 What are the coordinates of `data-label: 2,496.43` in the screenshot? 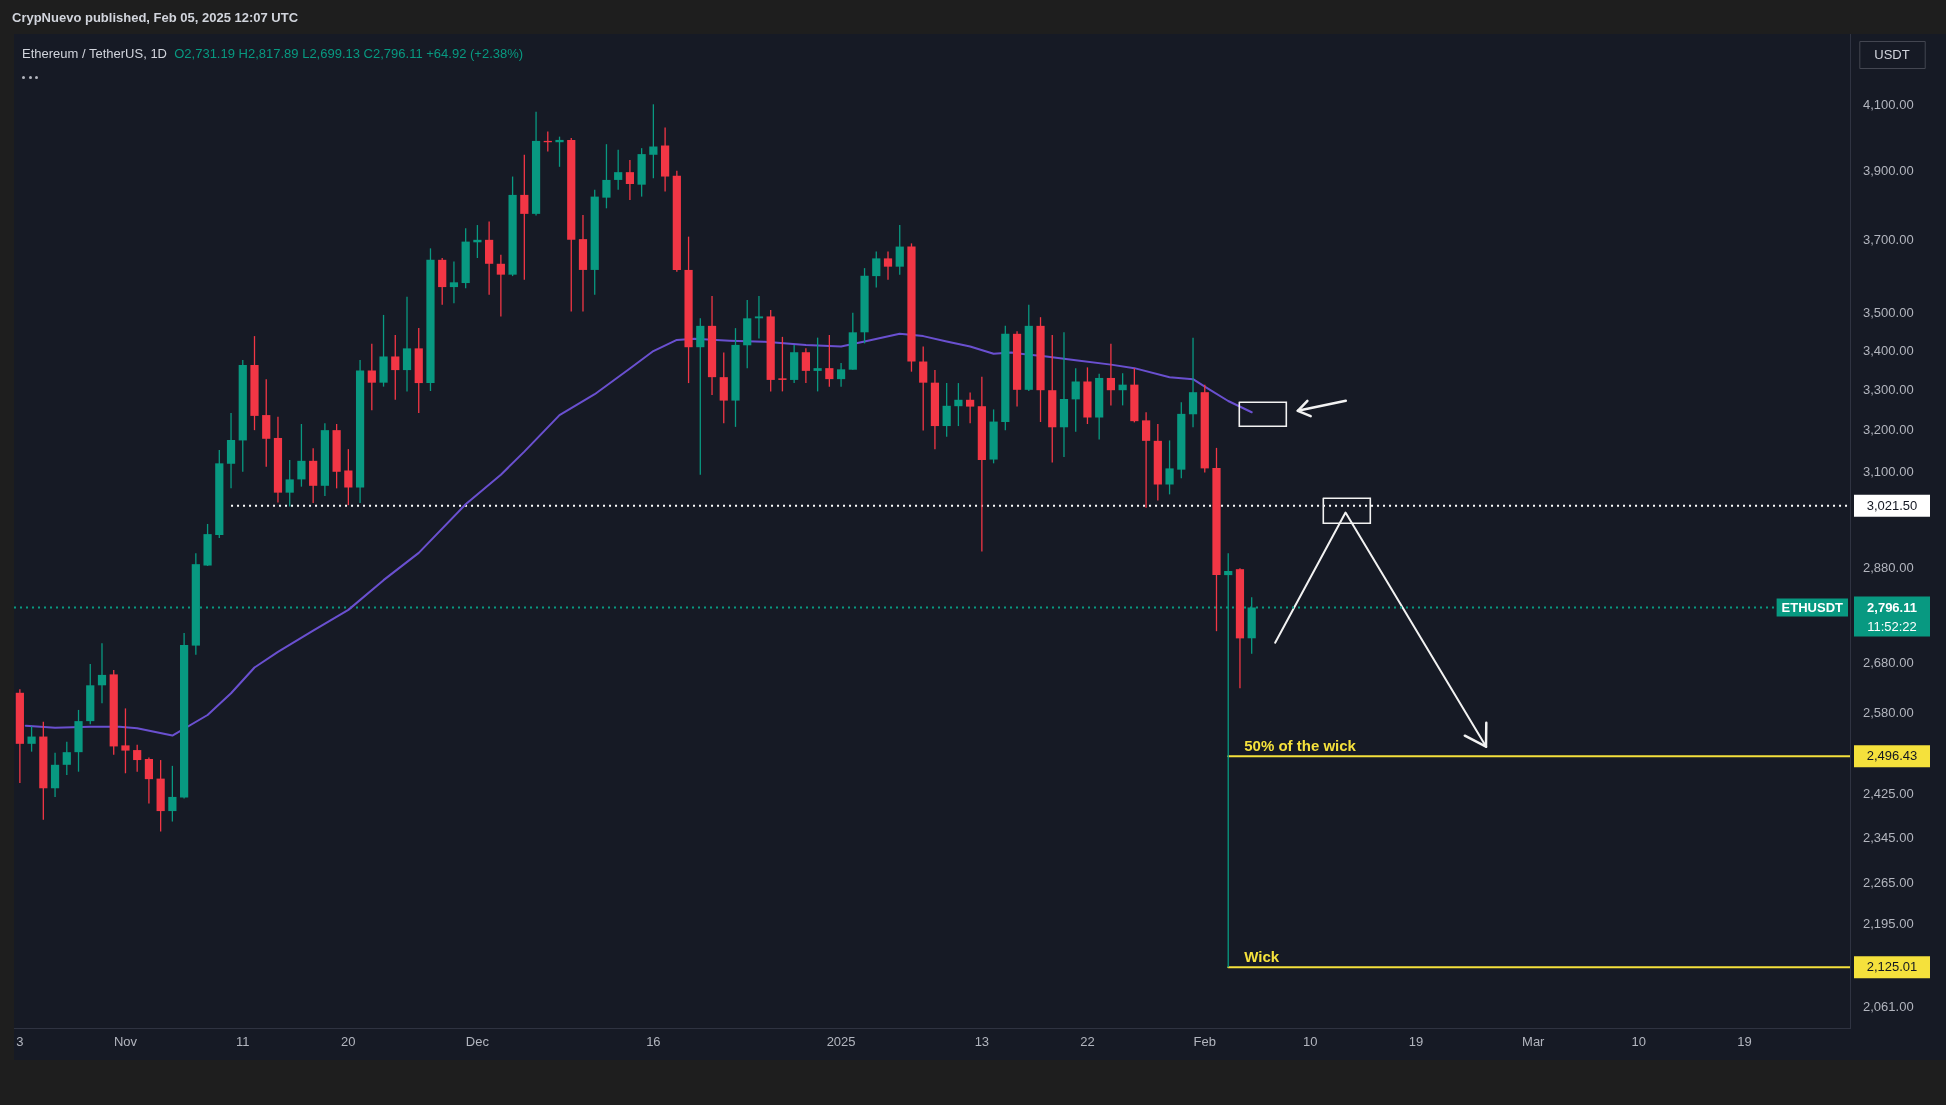 It's located at (1892, 756).